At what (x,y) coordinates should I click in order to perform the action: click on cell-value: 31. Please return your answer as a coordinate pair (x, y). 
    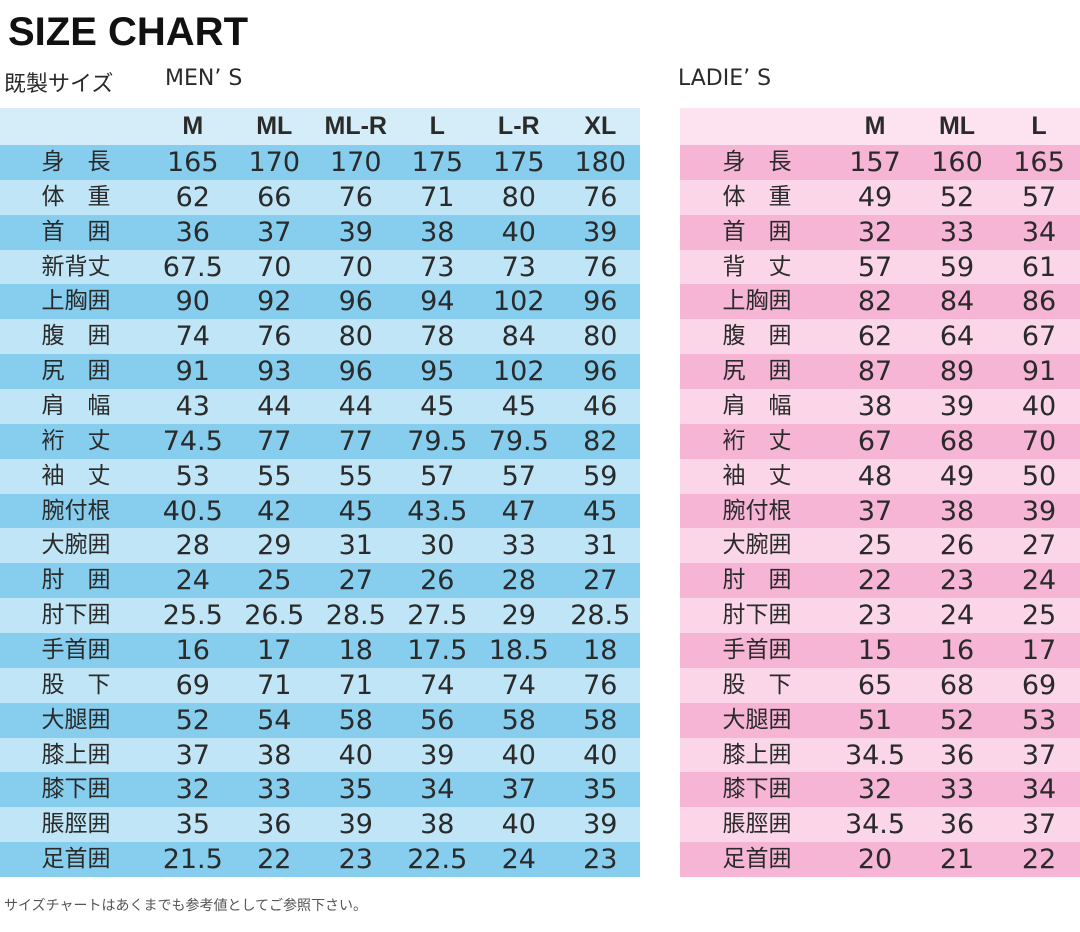
    Looking at the image, I should click on (600, 546).